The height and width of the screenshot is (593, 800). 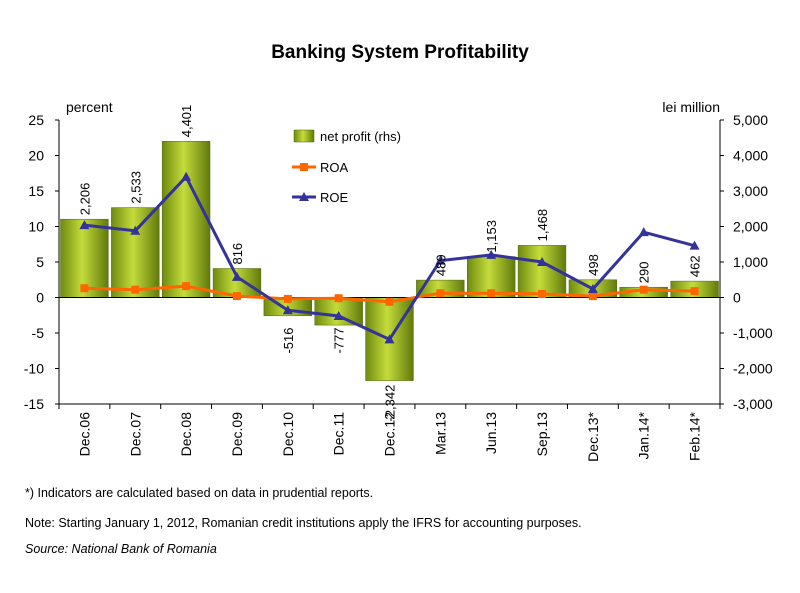 I want to click on right-tick-label: -3,000, so click(x=753, y=404).